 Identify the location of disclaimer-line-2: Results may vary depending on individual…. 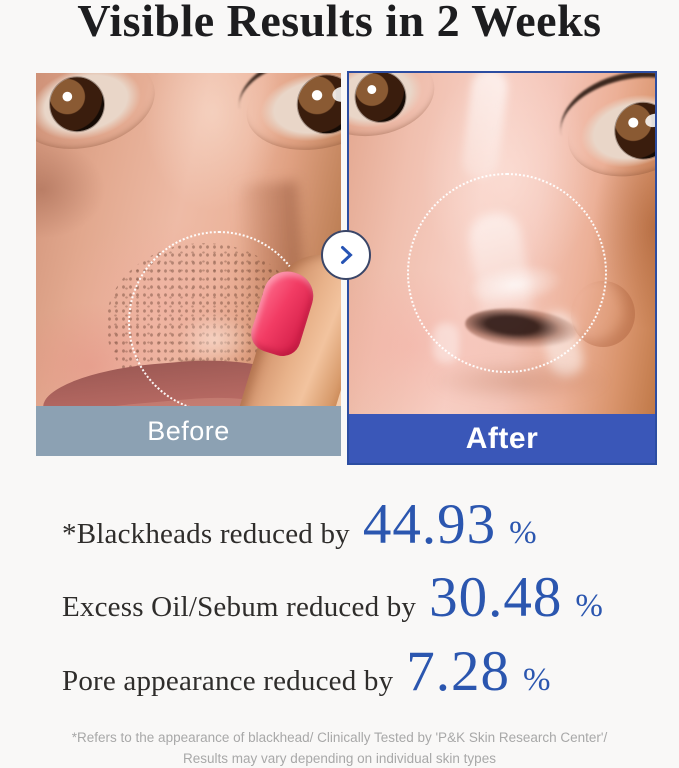
(339, 758).